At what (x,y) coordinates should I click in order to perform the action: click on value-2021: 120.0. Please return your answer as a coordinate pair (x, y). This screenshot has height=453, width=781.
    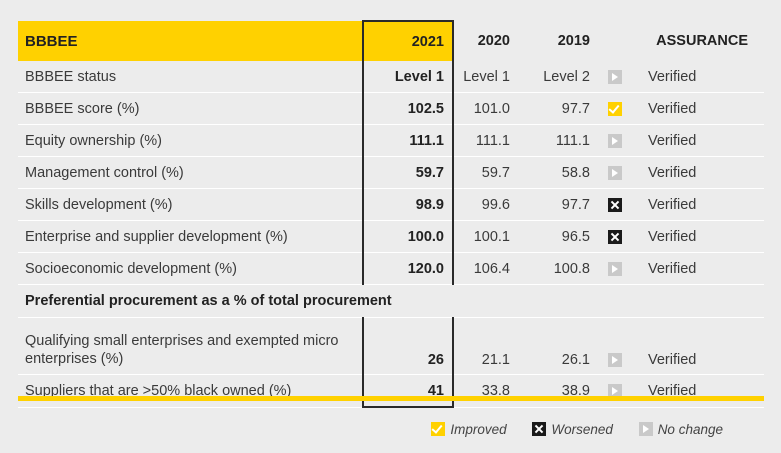
    Looking at the image, I should click on (408, 268).